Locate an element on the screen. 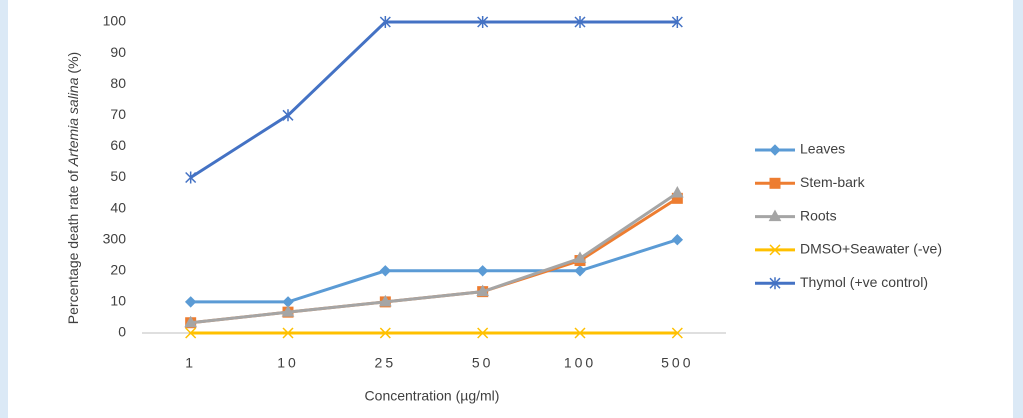 The image size is (1023, 418). y-tick-label: 50 is located at coordinates (118, 176).